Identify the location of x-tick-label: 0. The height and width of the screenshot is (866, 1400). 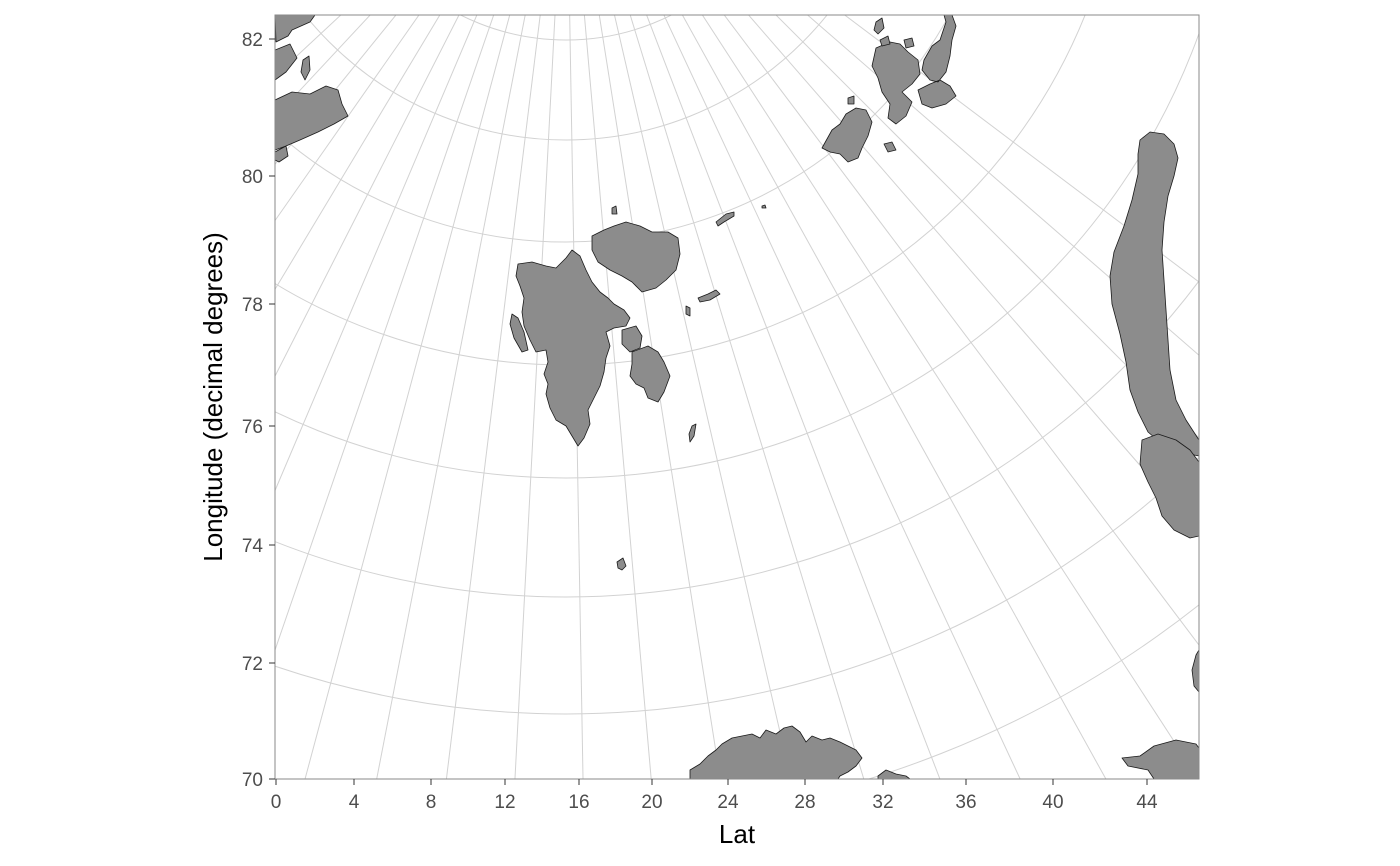
(276, 802).